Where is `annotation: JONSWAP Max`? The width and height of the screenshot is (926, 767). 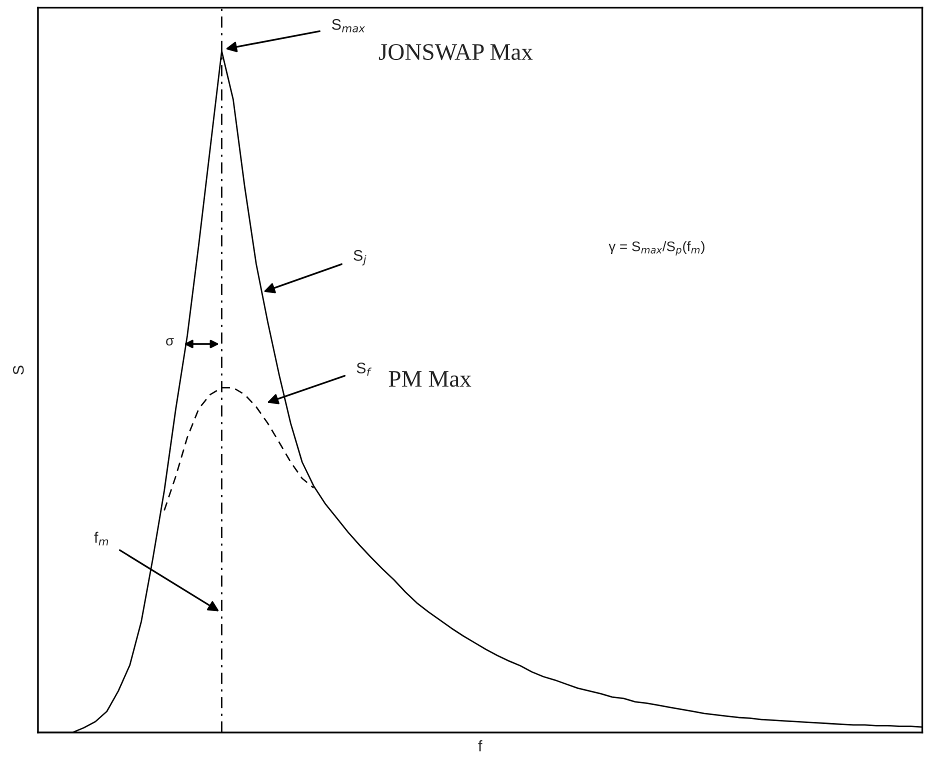
annotation: JONSWAP Max is located at coordinates (455, 52).